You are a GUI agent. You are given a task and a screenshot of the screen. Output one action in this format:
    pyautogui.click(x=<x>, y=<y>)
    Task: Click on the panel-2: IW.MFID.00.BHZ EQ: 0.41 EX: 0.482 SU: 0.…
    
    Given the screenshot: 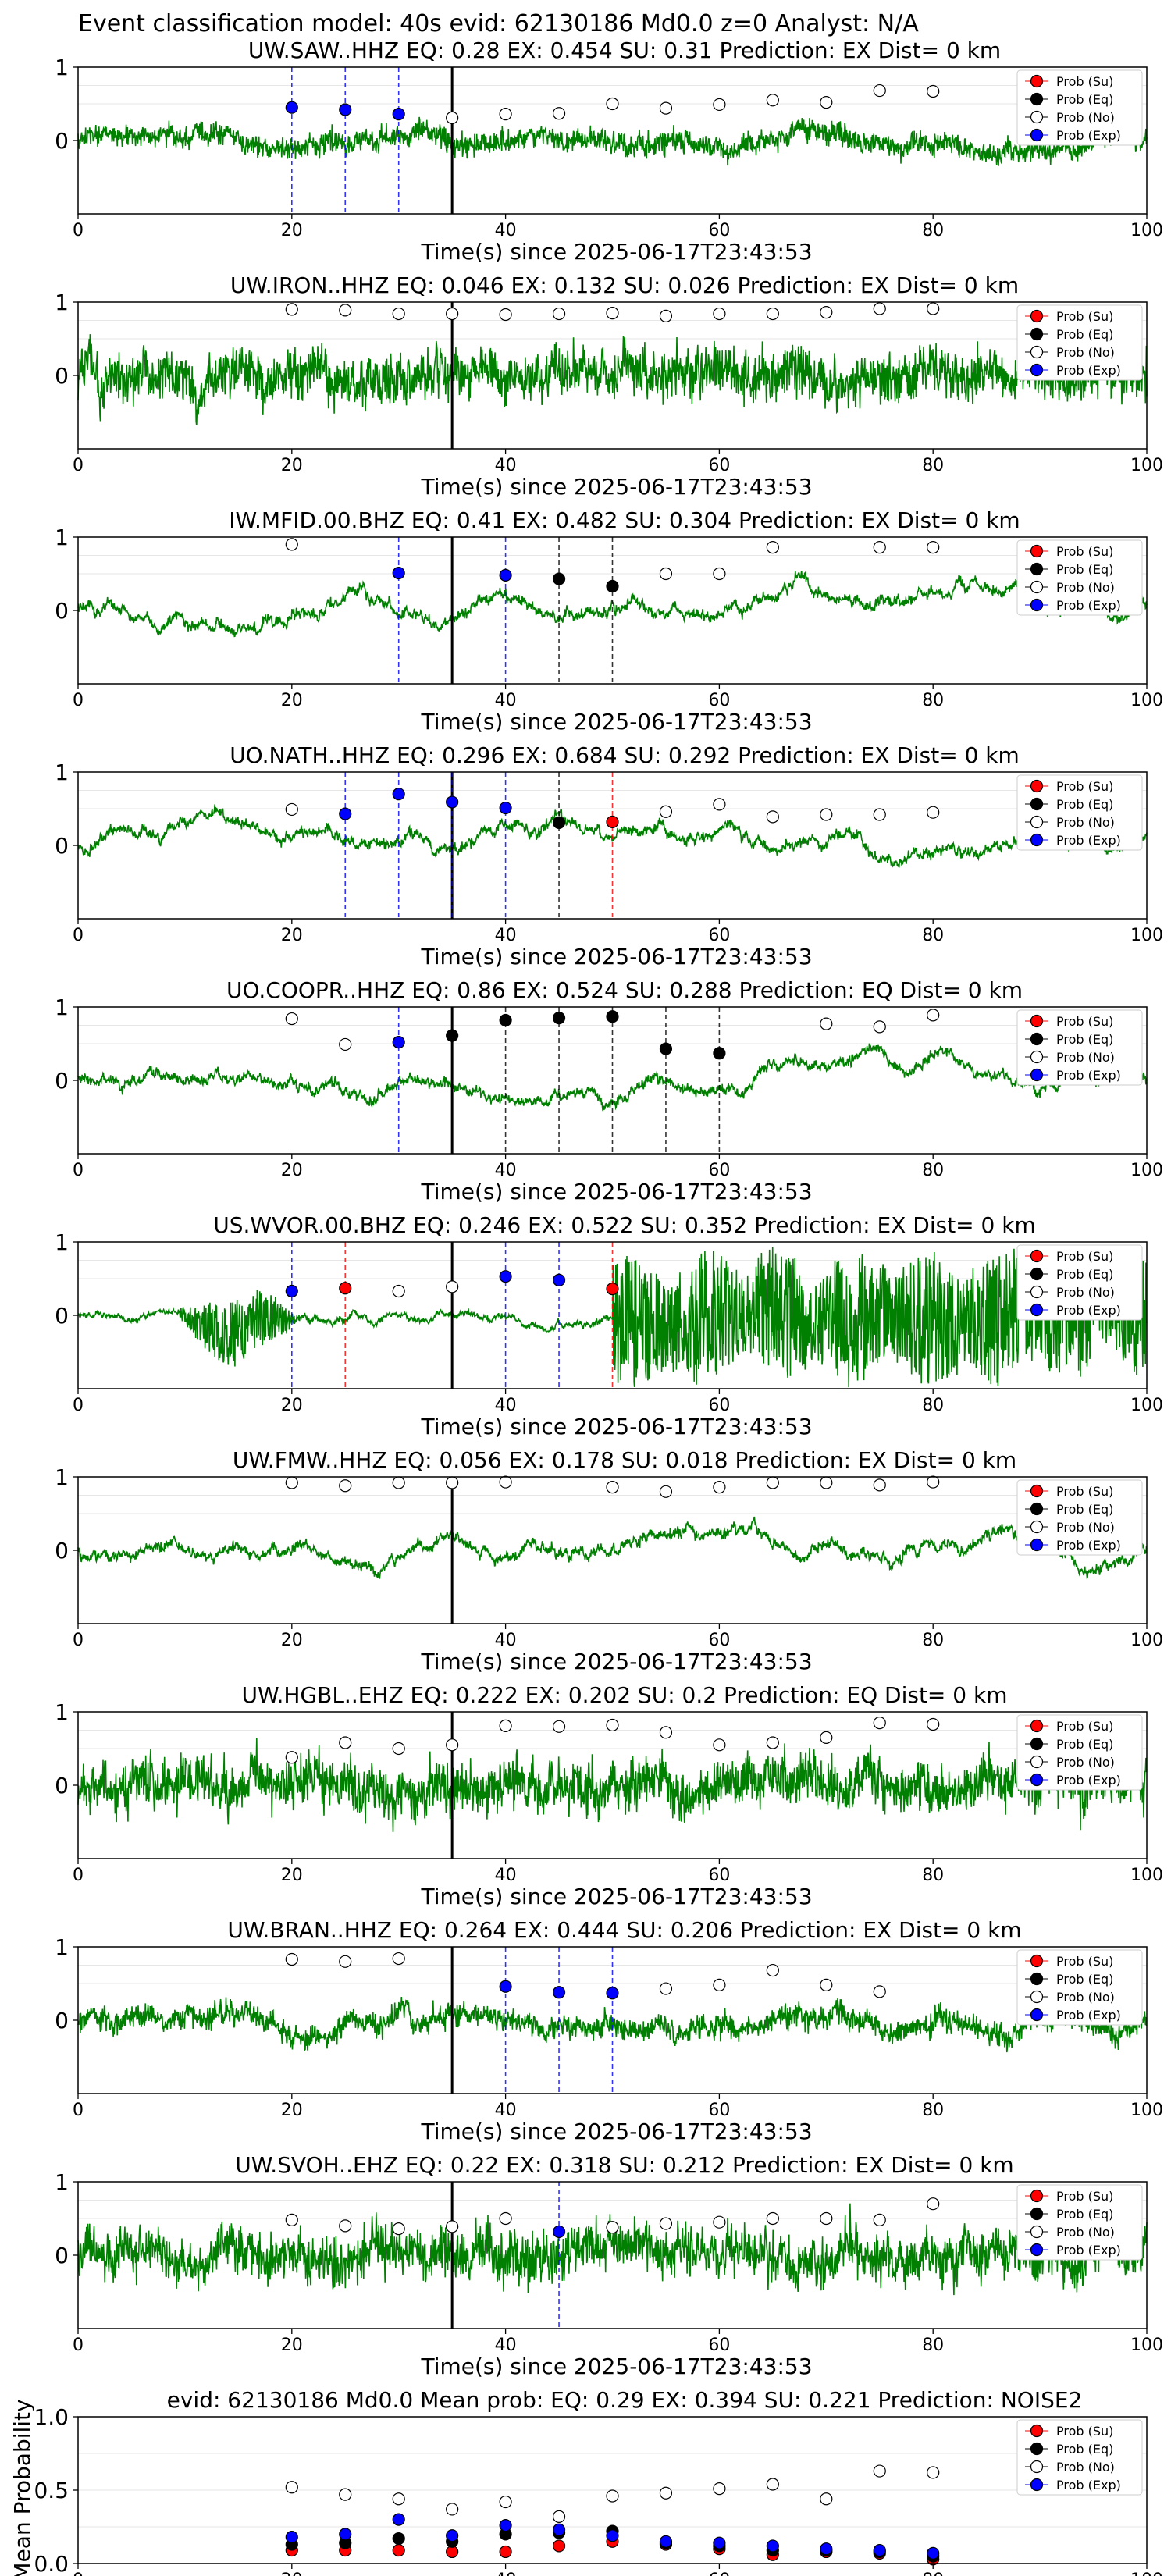 What is the action you would take?
    pyautogui.click(x=609, y=621)
    